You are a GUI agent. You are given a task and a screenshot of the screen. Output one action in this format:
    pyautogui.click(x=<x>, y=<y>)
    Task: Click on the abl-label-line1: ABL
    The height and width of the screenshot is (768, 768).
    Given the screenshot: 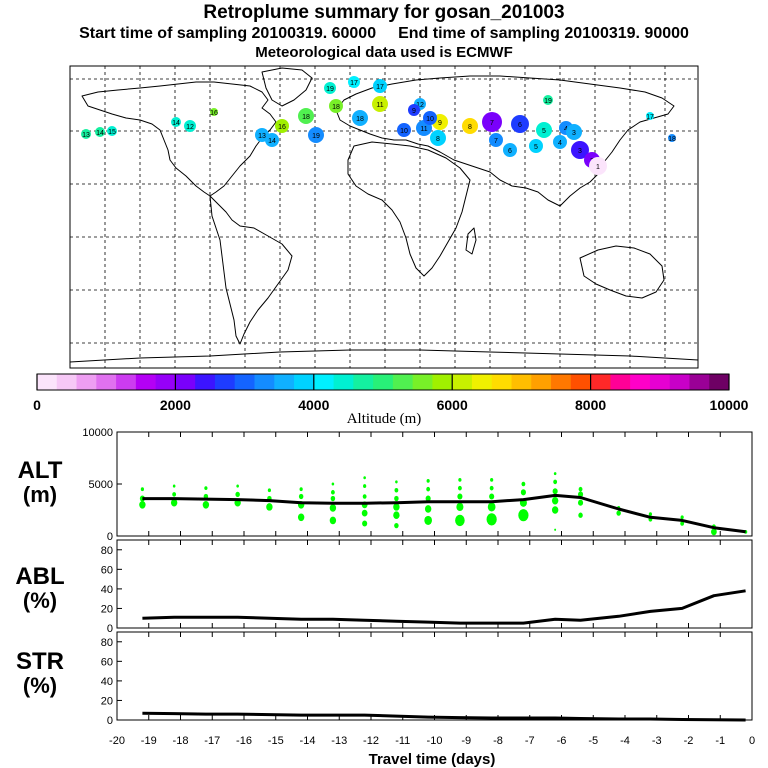 What is the action you would take?
    pyautogui.click(x=39, y=576)
    